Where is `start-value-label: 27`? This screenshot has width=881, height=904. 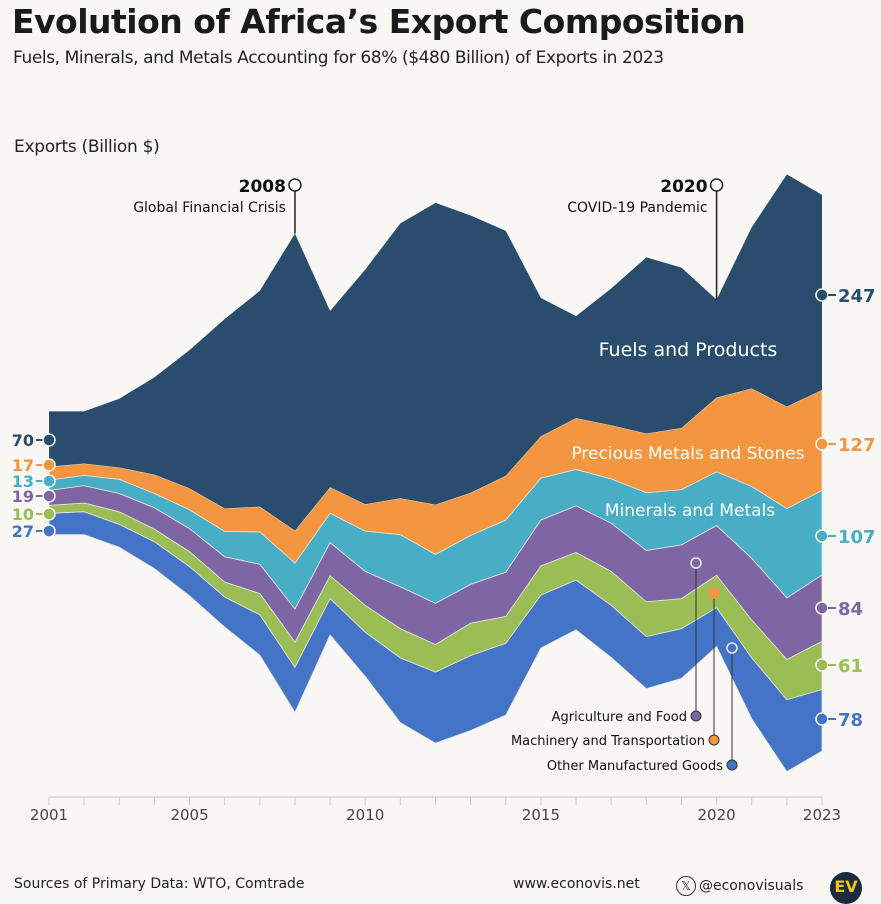 start-value-label: 27 is located at coordinates (23, 531).